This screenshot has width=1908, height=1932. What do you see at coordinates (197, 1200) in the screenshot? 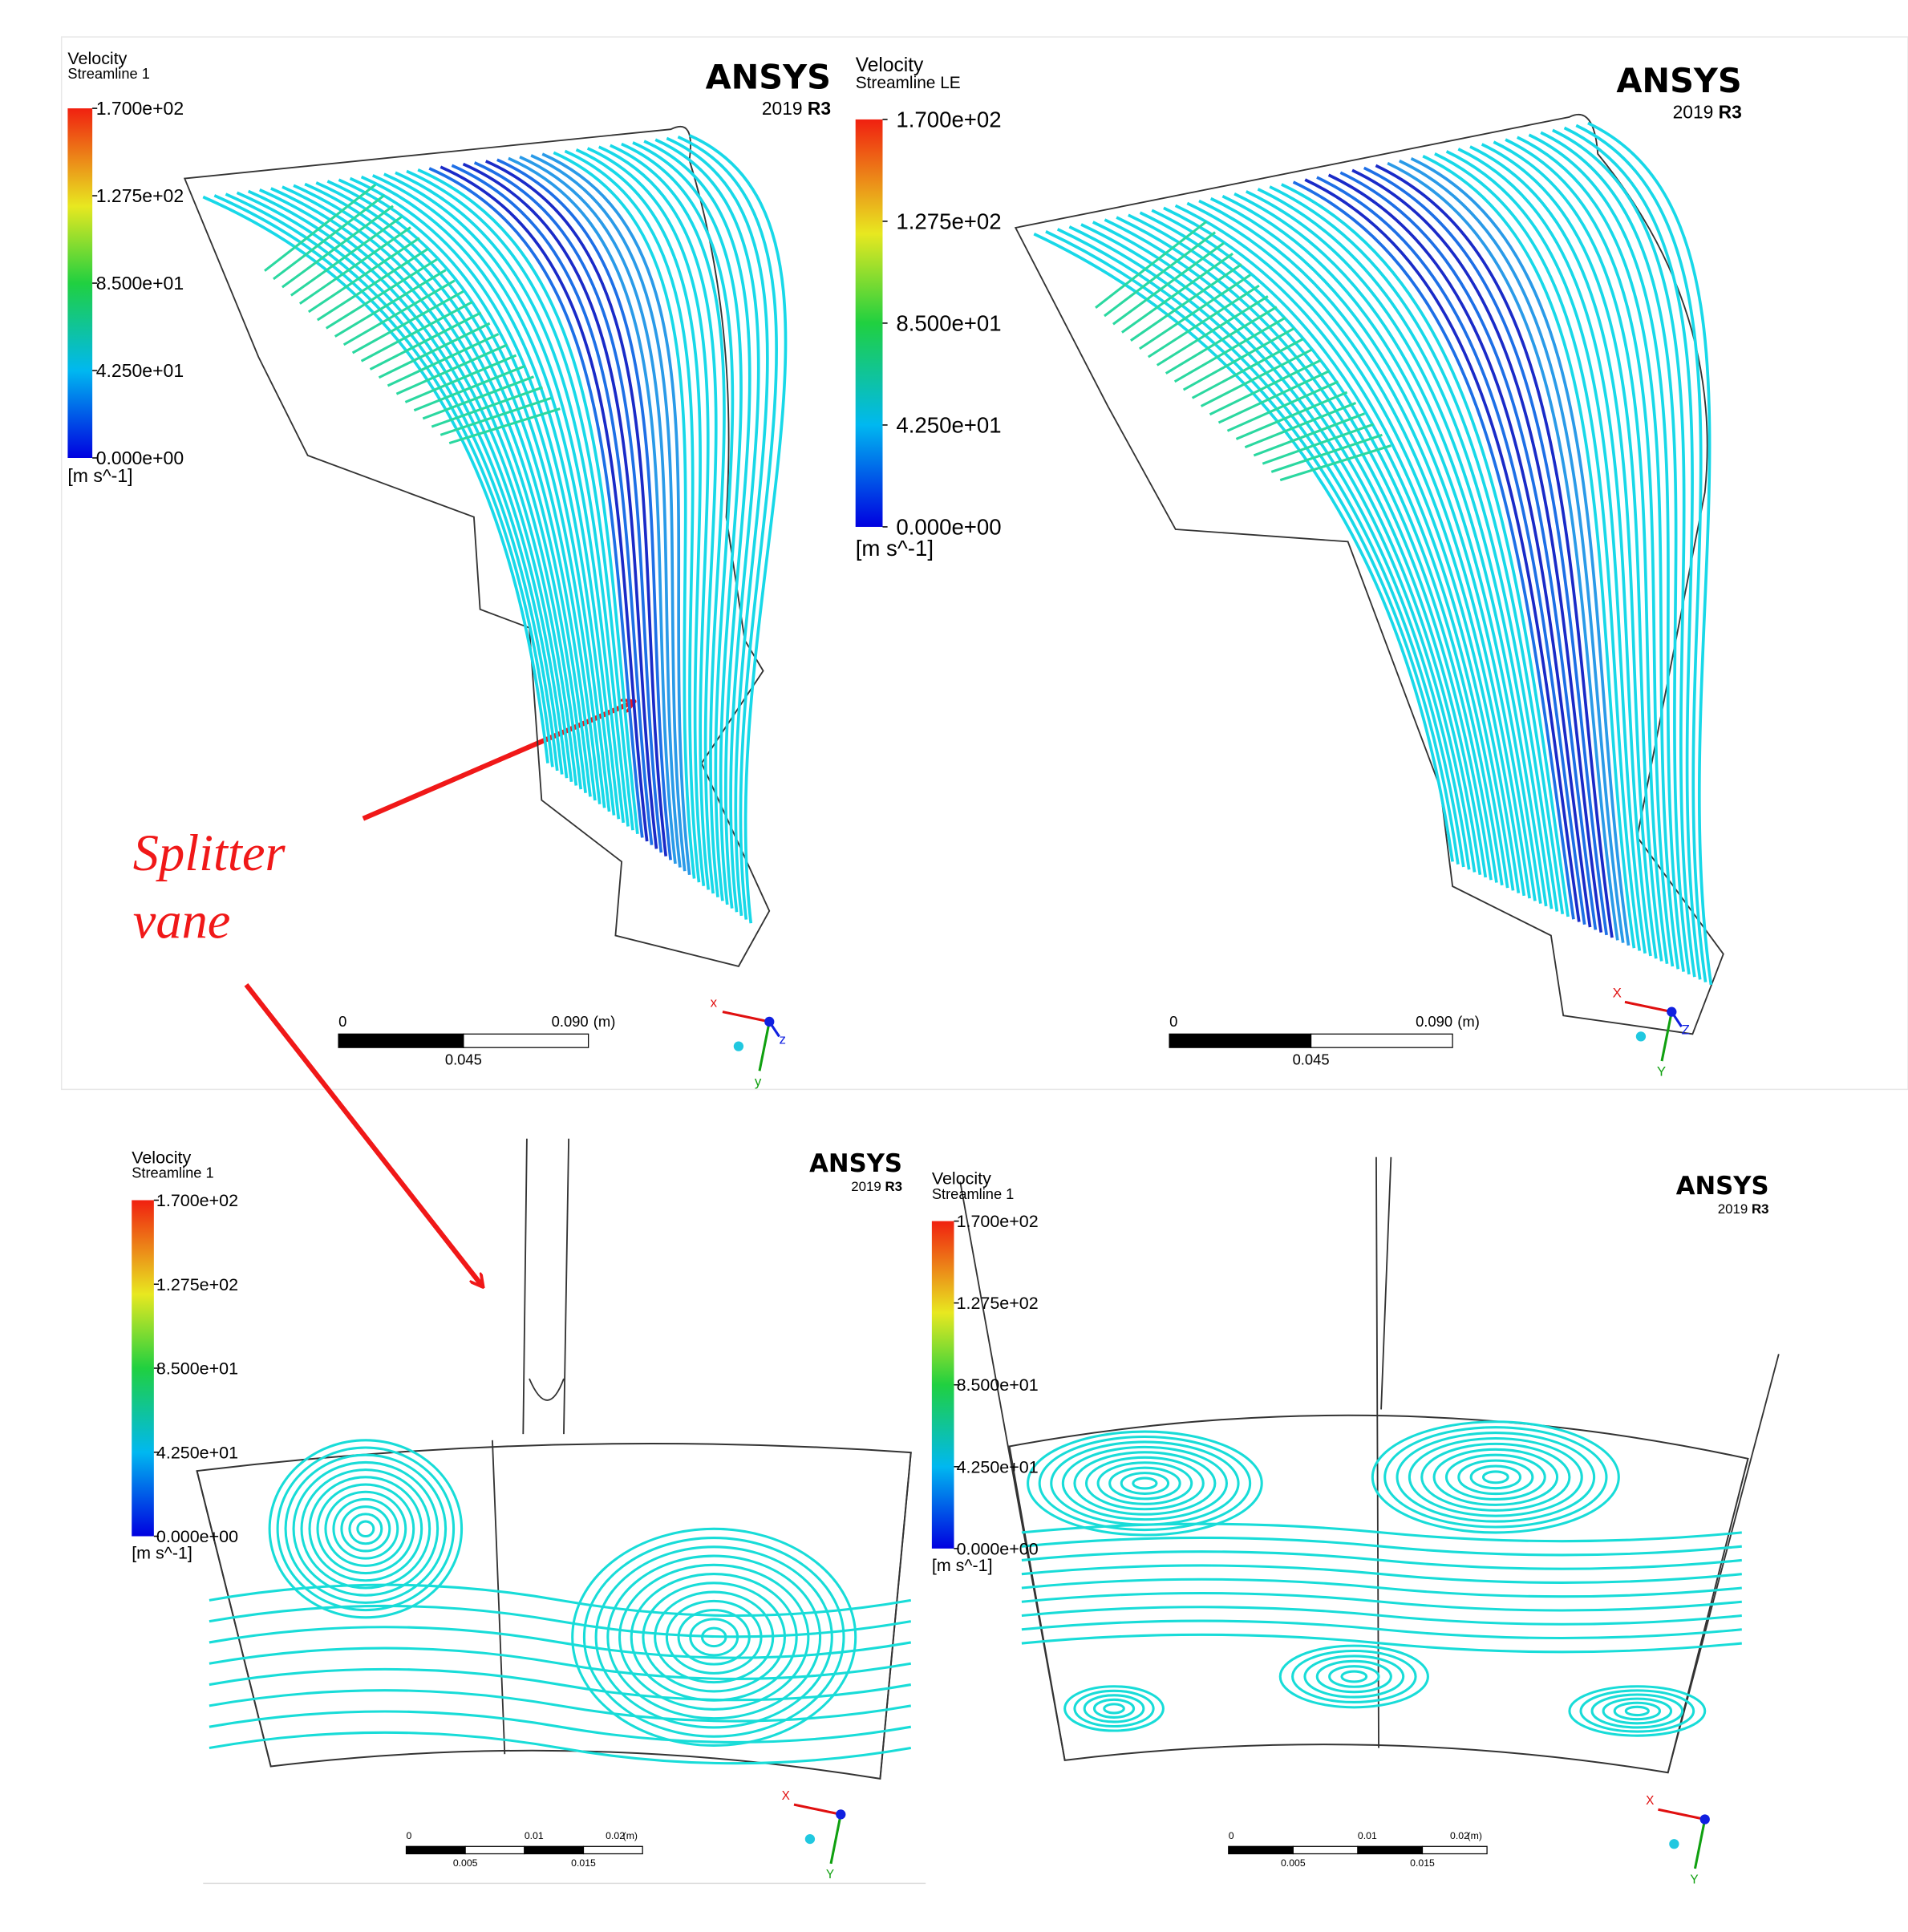
I see `colorbar-label: 1.700e+02` at bounding box center [197, 1200].